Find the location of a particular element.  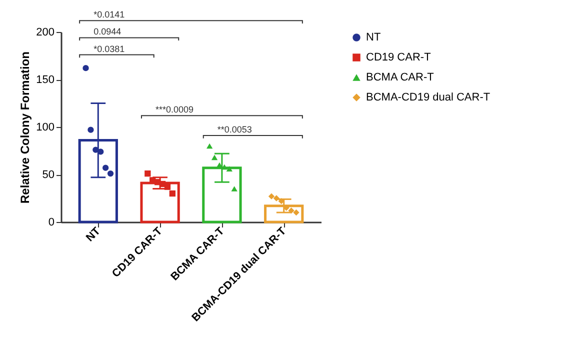

annotation: 0.0944 is located at coordinates (108, 31).